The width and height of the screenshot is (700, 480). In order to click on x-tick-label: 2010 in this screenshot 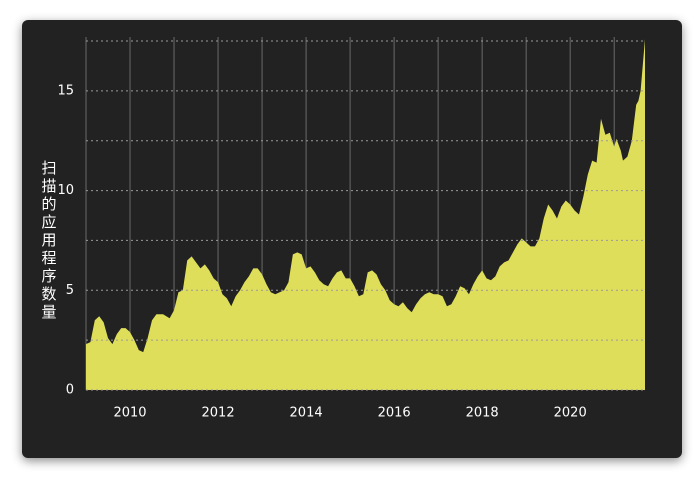, I will do `click(129, 413)`.